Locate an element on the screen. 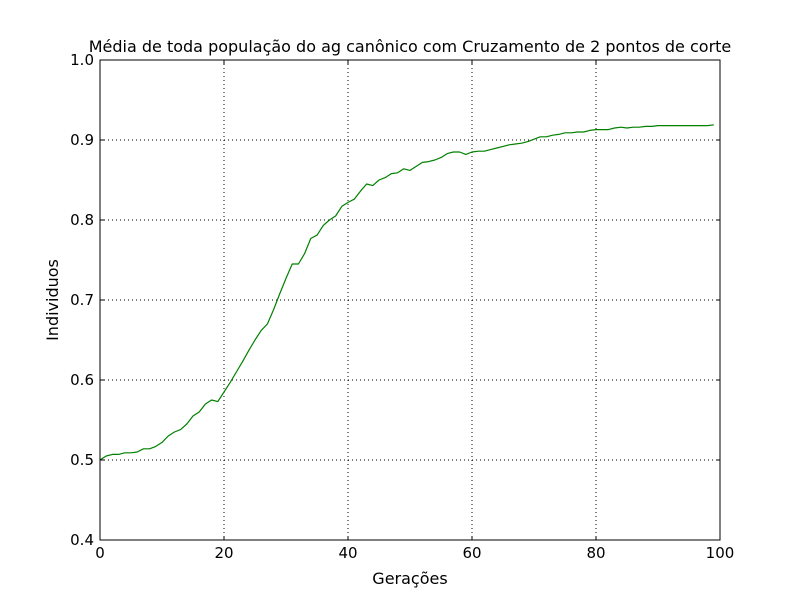 This screenshot has width=800, height=600. x-axis-label: Gerações is located at coordinates (409, 578).